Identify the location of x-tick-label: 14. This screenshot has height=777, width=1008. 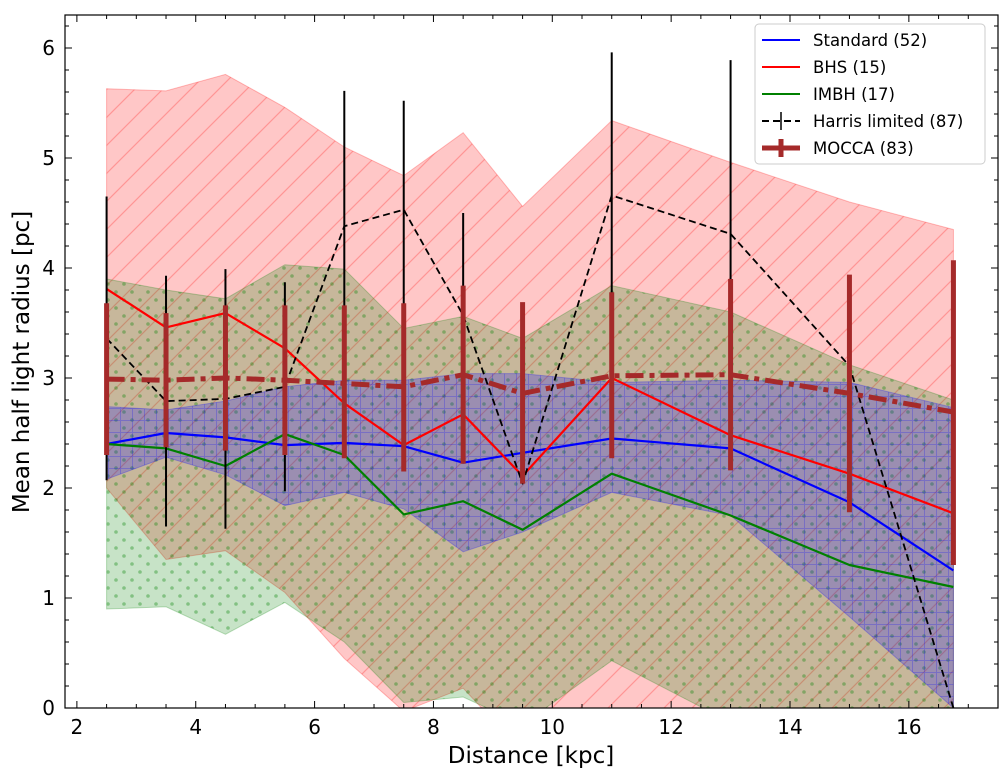
(789, 727).